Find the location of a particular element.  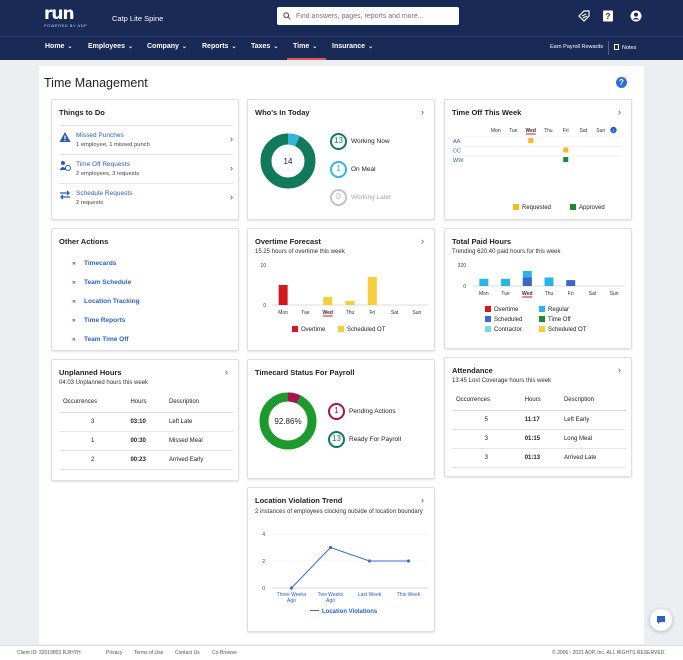

donut-slice-on-meal is located at coordinates (288, 161).